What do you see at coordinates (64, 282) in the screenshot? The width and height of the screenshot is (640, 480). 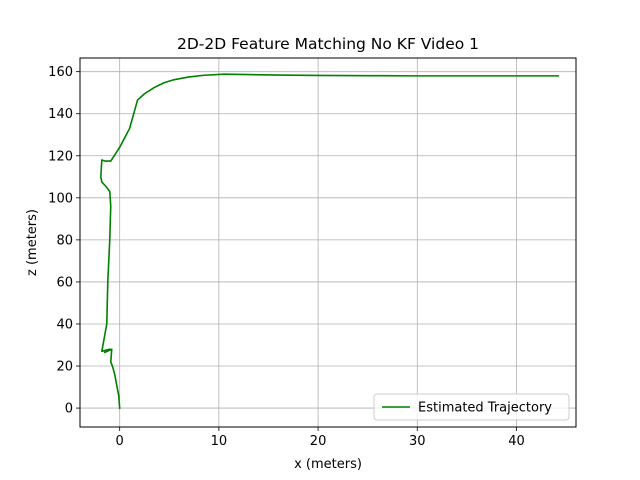 I see `y-tick-label: 60` at bounding box center [64, 282].